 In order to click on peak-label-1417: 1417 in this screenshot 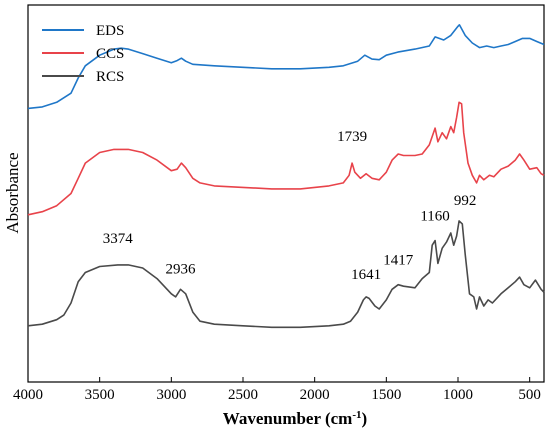, I will do `click(398, 261)`.